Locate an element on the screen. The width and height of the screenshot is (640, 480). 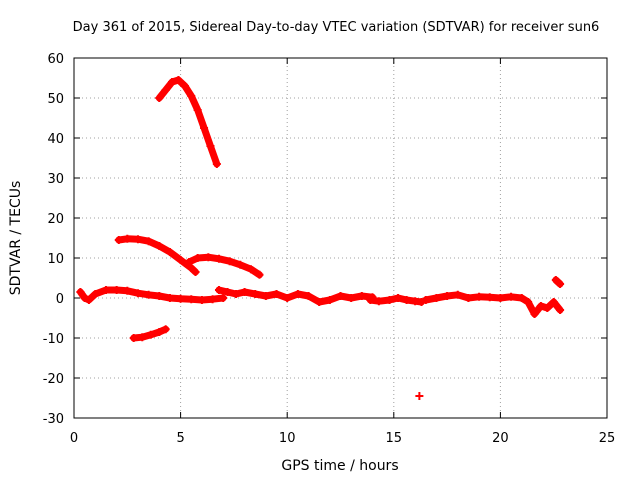
x-tick-label: 10 is located at coordinates (287, 438).